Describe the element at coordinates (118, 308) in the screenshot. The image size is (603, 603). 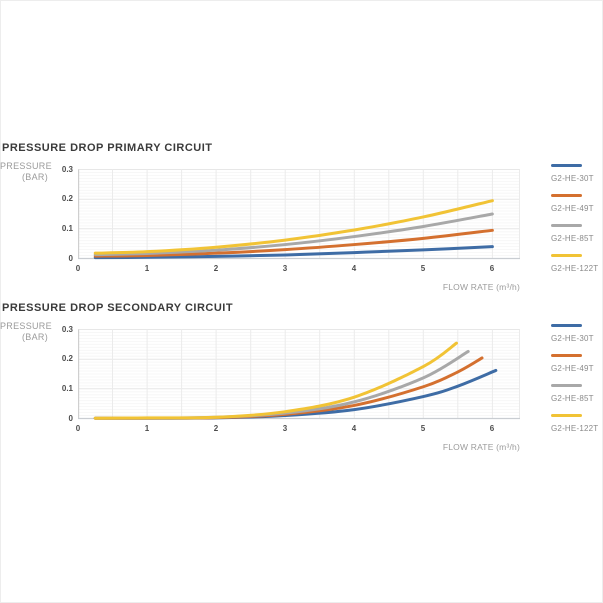
I see `chart-title-secondary: PRESSURE DROP SECONDARY CIRCUIT` at that location.